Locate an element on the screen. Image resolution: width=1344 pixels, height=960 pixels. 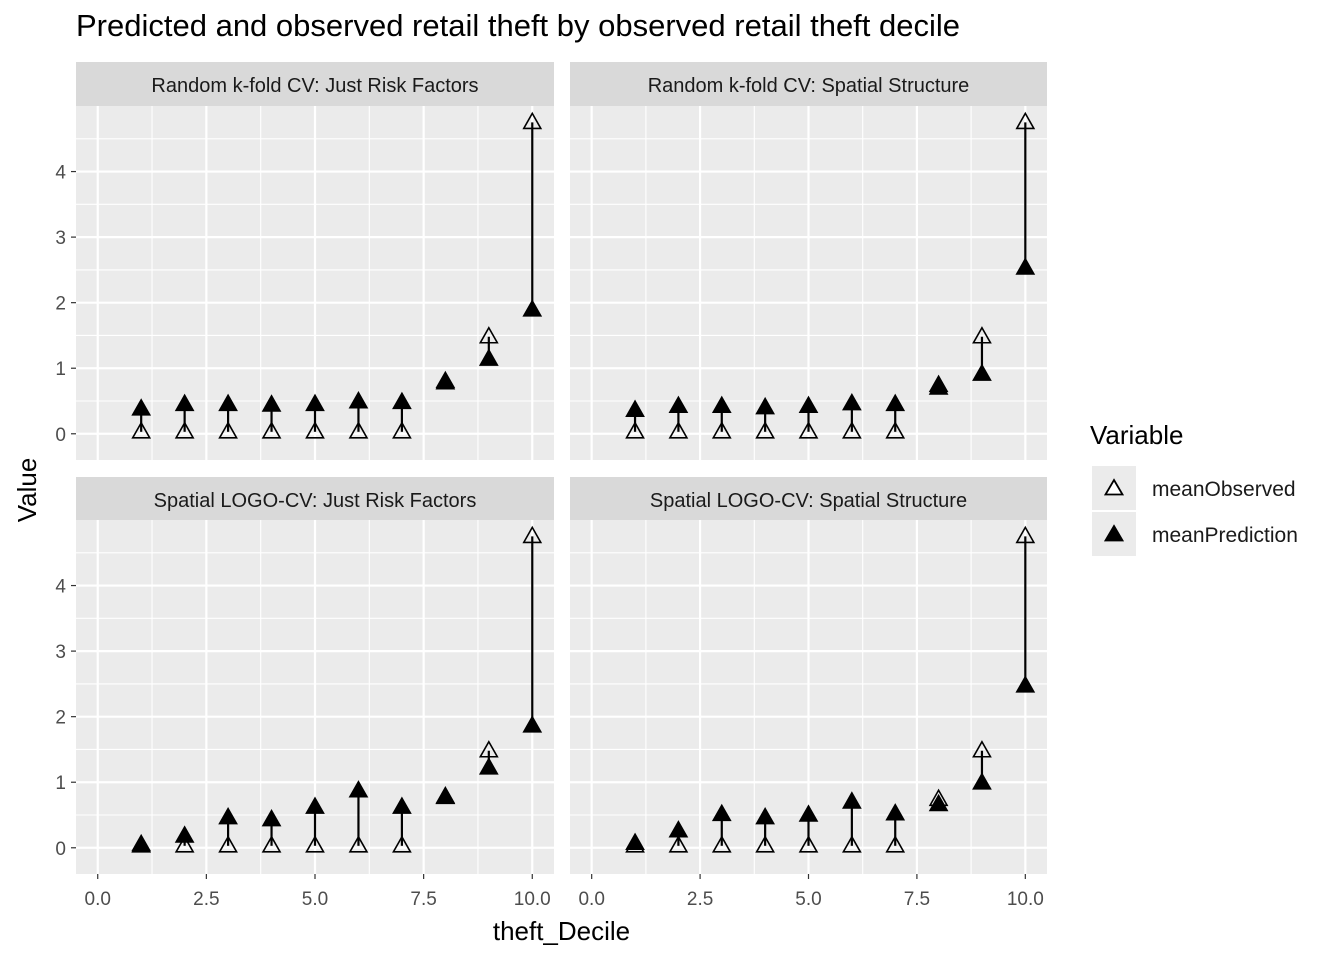
facet-title: Random k-fold CV: Just Risk Factors is located at coordinates (314, 86).